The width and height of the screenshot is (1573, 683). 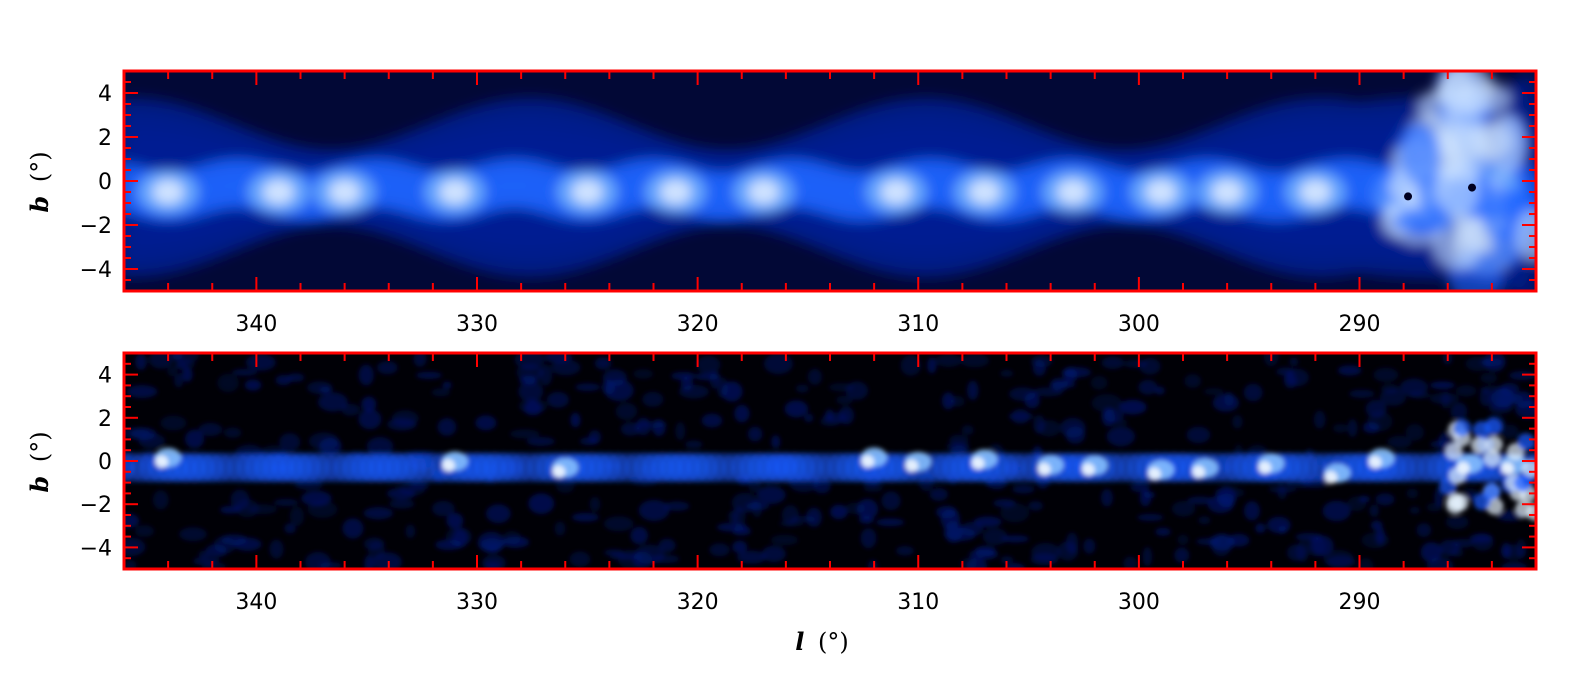 I want to click on top-y-axis-symbol: b, so click(x=39, y=204).